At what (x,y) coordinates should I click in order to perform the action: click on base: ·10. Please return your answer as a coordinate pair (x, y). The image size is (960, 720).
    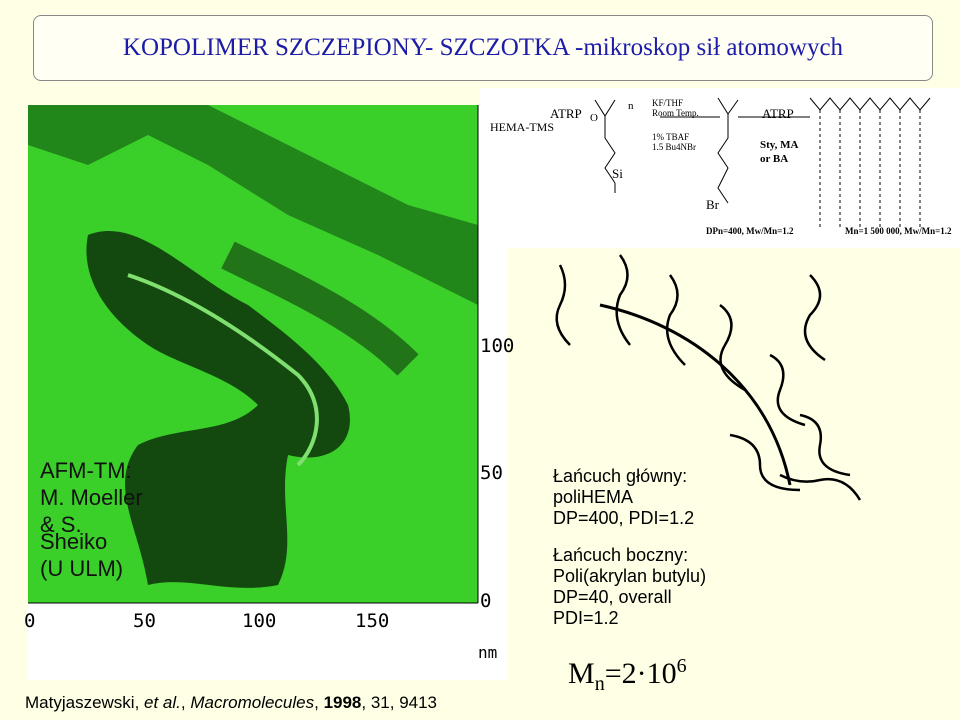
    Looking at the image, I should click on (656, 673).